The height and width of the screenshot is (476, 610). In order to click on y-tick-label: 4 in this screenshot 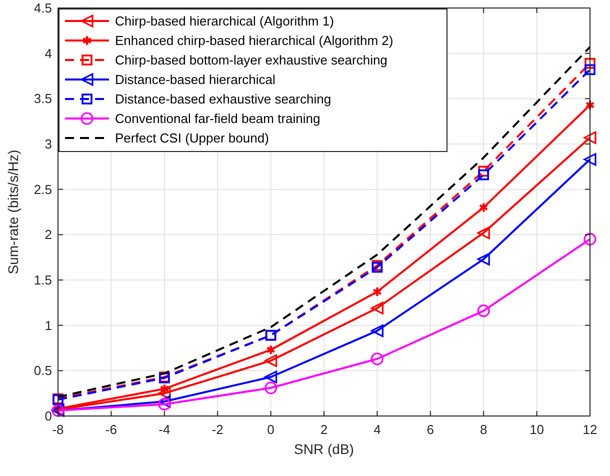, I will do `click(48, 53)`.